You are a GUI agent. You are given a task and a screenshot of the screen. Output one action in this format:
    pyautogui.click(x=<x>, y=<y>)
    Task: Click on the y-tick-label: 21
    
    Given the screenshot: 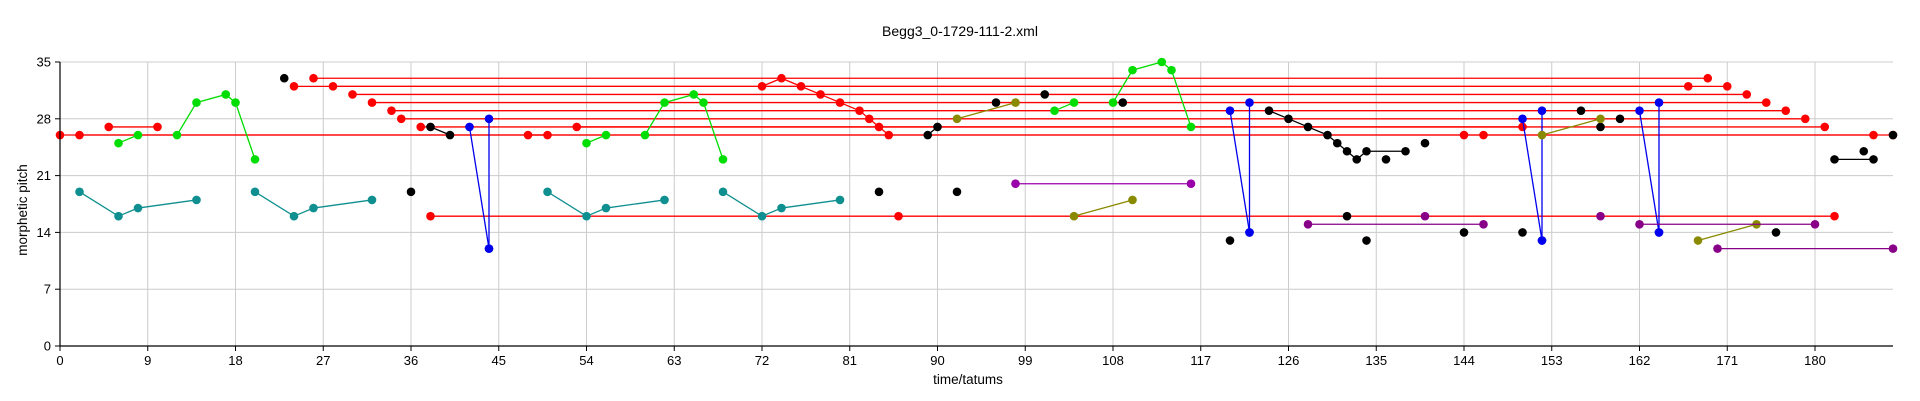 What is the action you would take?
    pyautogui.click(x=44, y=175)
    